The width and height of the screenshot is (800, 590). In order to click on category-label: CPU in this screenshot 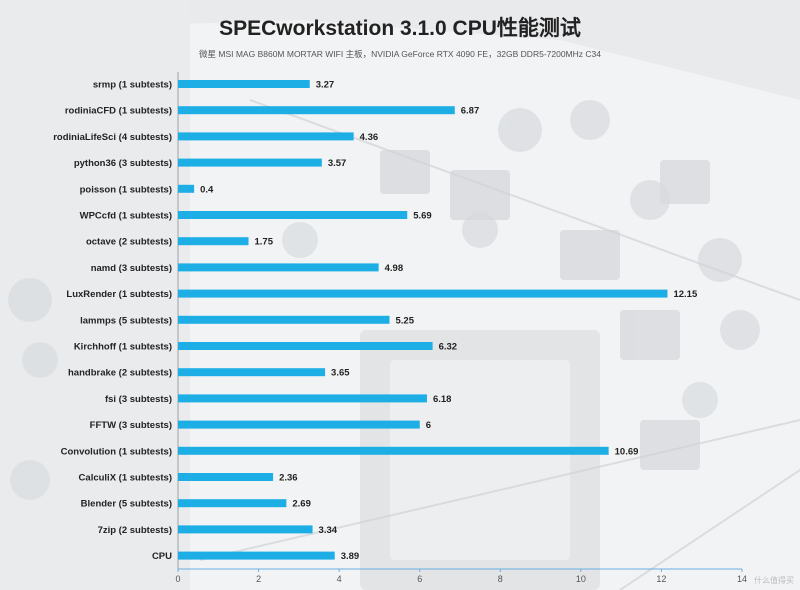, I will do `click(162, 556)`.